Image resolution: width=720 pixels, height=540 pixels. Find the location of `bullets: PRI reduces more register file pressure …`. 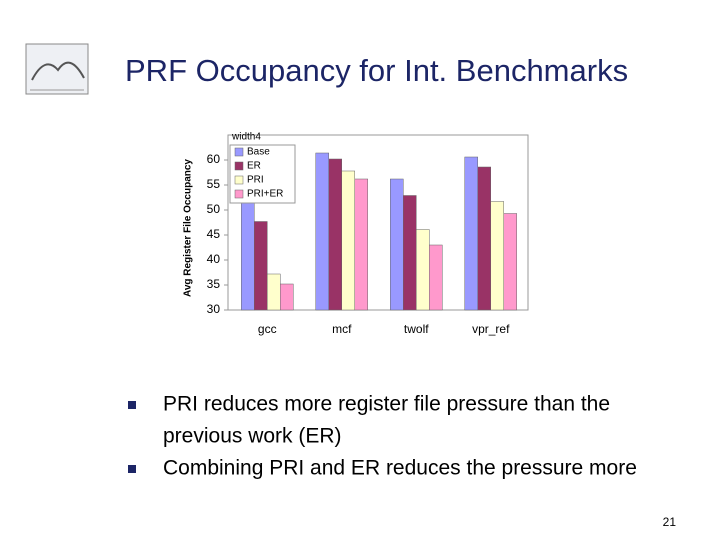

bullets: PRI reduces more register file pressure … is located at coordinates (382, 436).